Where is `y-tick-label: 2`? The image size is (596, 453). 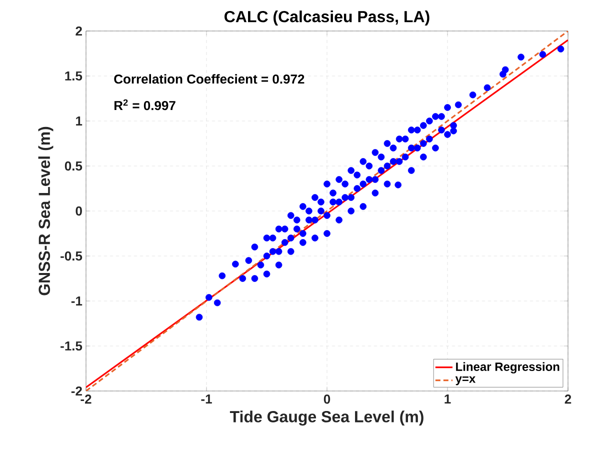
y-tick-label: 2 is located at coordinates (79, 31).